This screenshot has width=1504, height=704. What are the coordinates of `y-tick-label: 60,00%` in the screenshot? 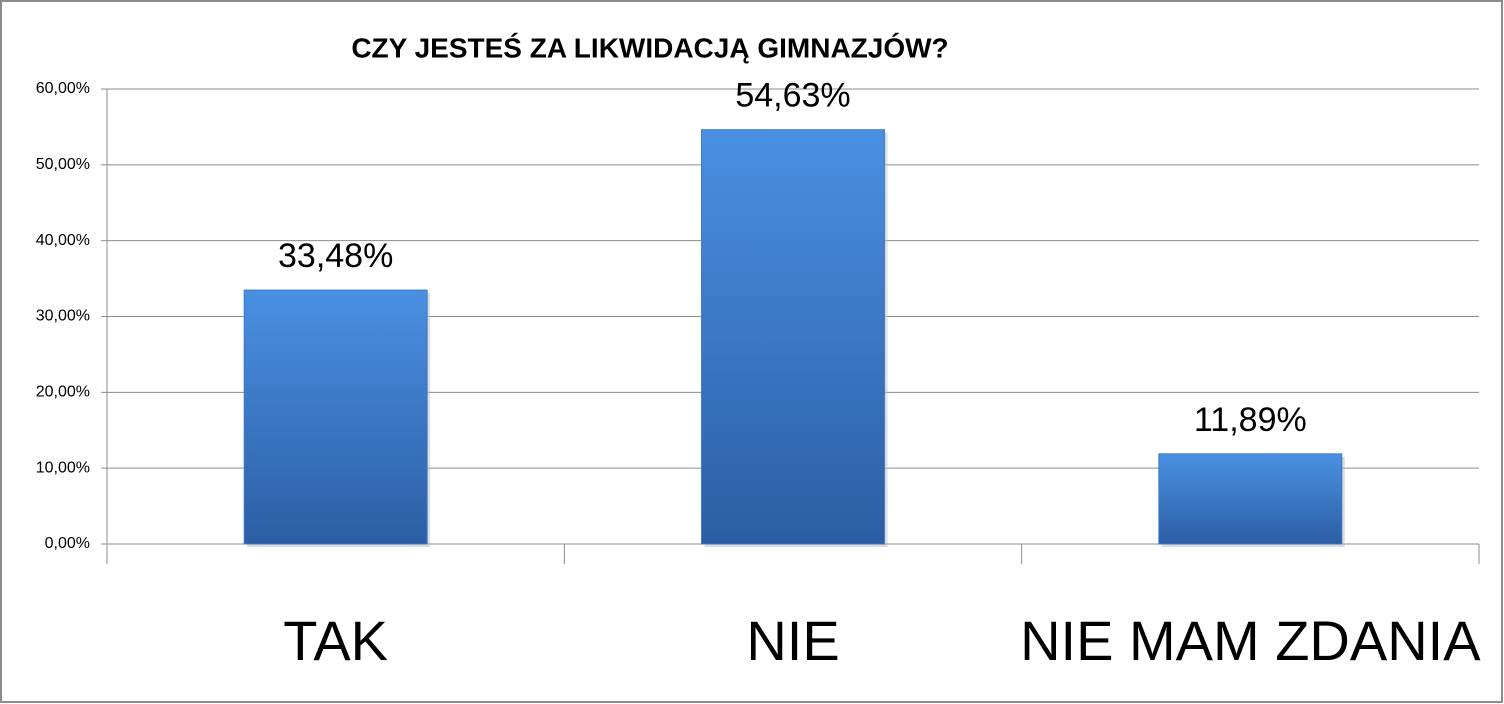 It's located at (63, 88).